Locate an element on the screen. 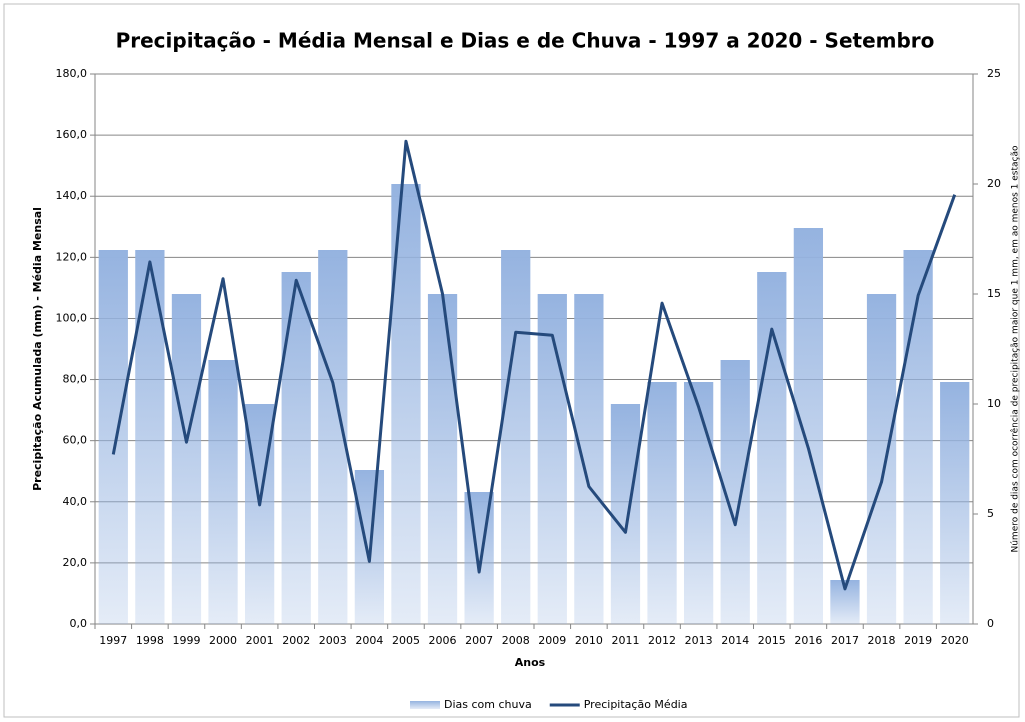  x-tick-label: 2003 is located at coordinates (333, 640).